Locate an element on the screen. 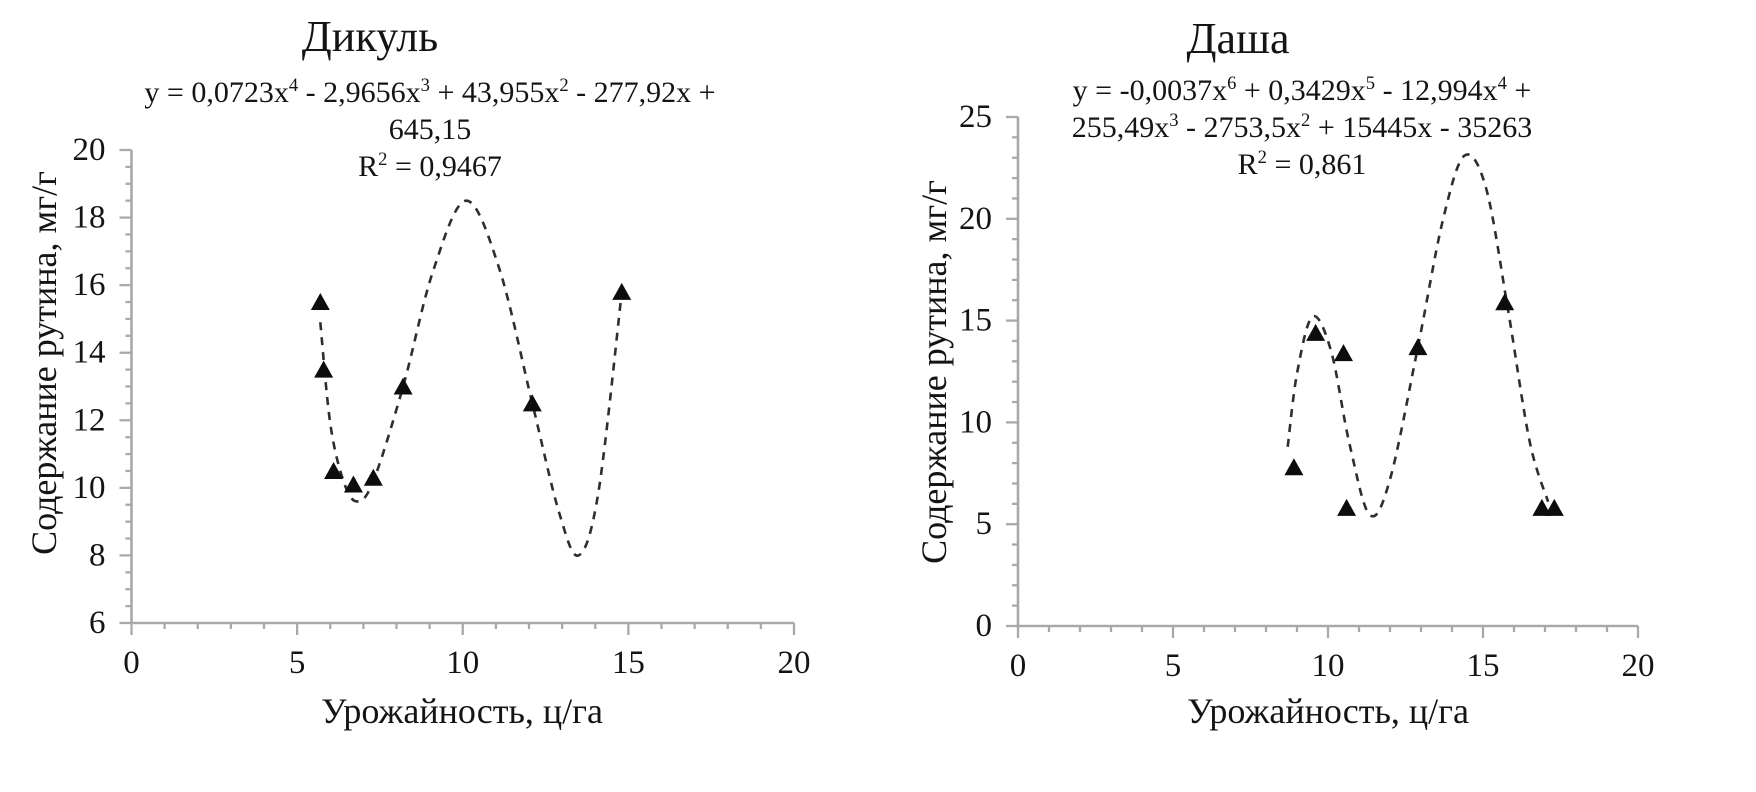  equation-line: y = -0,0037x6 + 0,3429x5 - 12,994x4 + is located at coordinates (1302, 90).